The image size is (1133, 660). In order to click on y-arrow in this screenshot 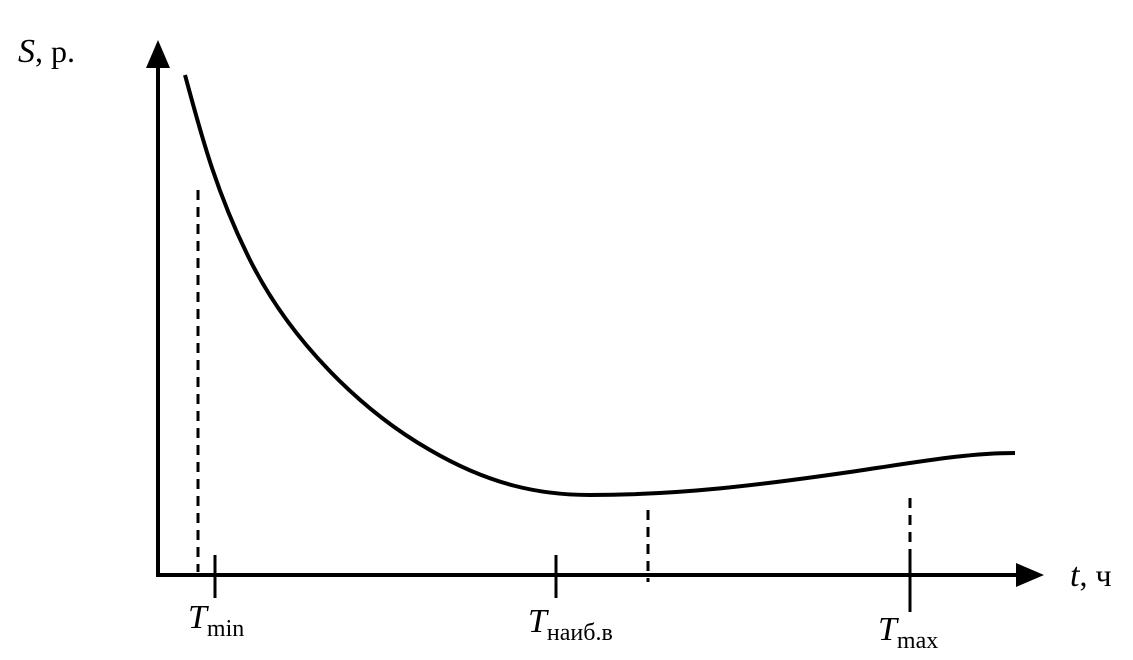, I will do `click(158, 54)`.